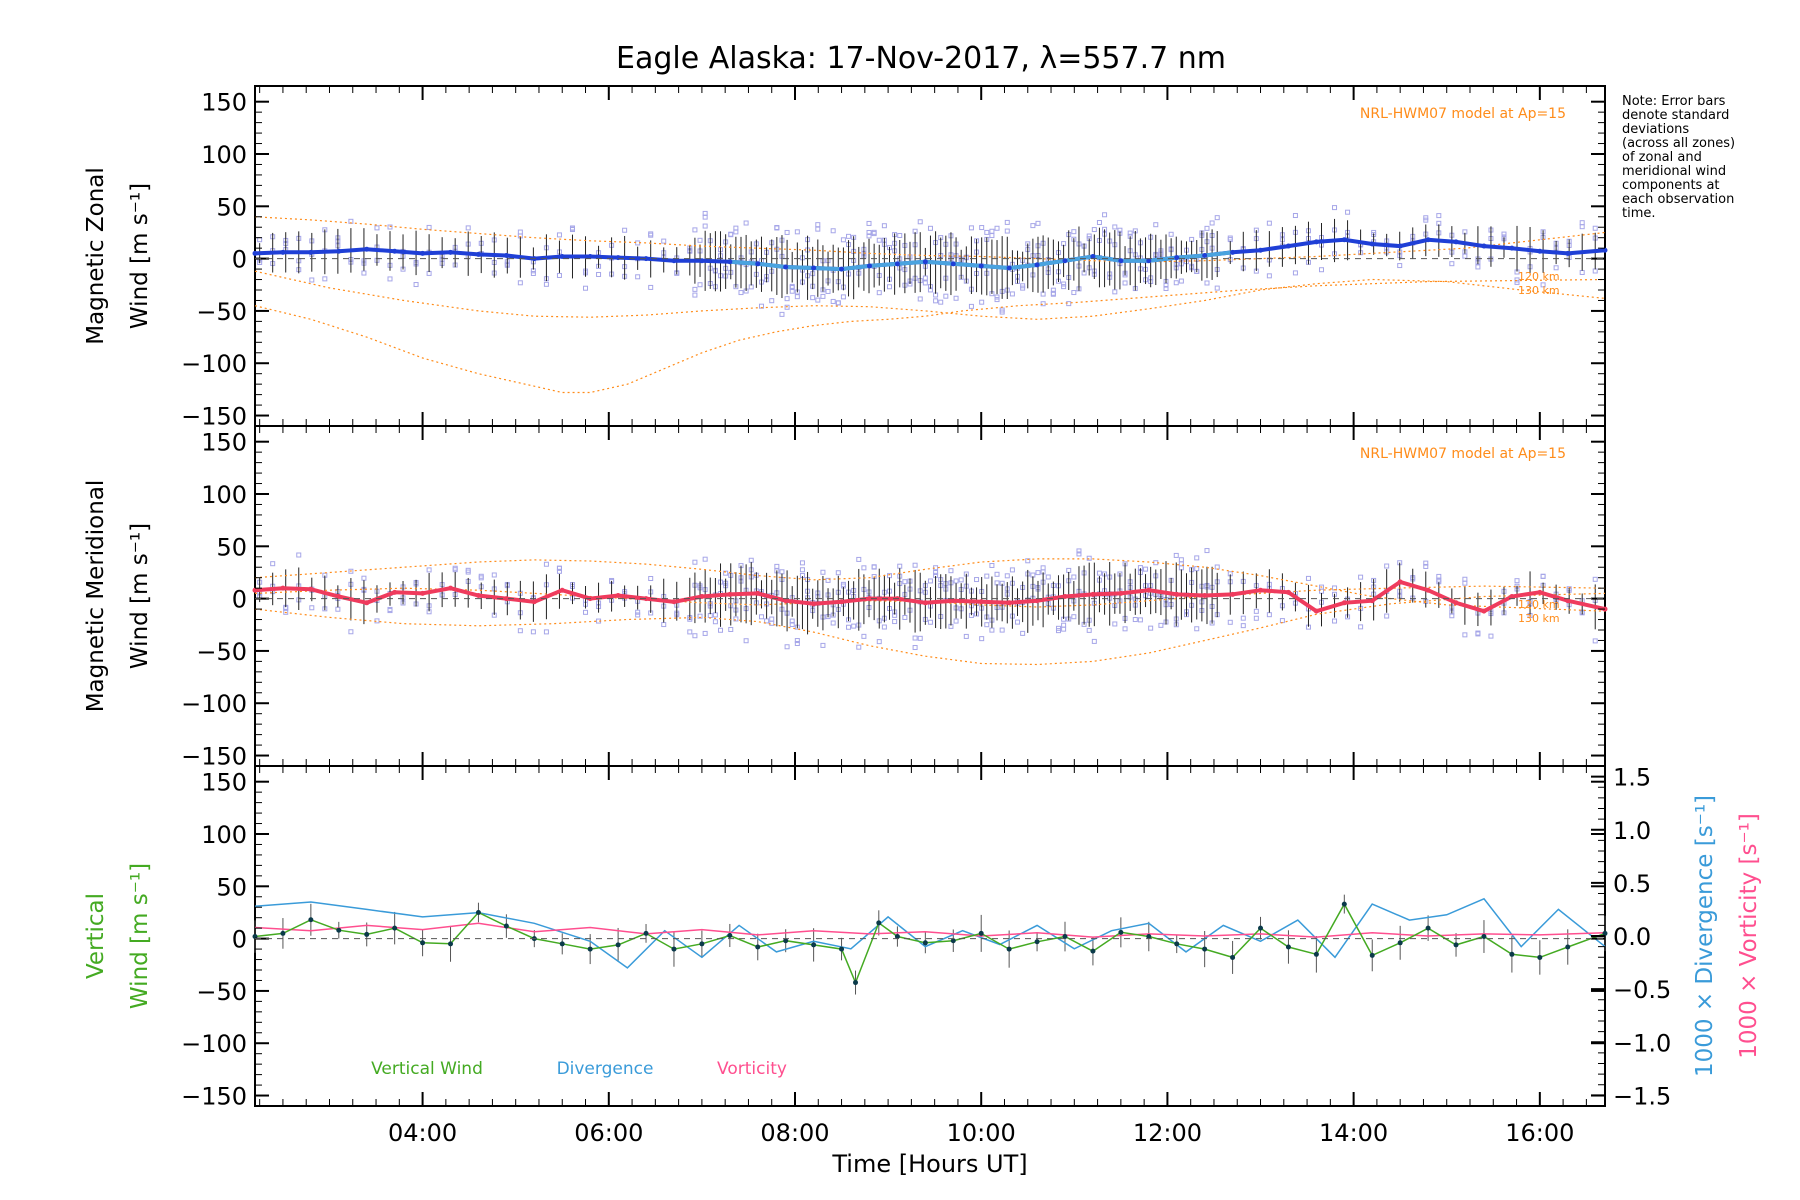 Image resolution: width=1800 pixels, height=1200 pixels. What do you see at coordinates (929, 1164) in the screenshot?
I see `x-axis-label: Time [Hours UT]` at bounding box center [929, 1164].